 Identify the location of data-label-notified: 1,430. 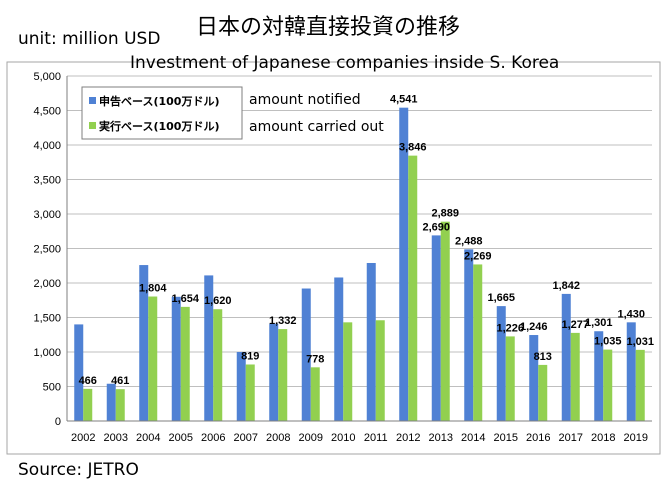
(631, 314).